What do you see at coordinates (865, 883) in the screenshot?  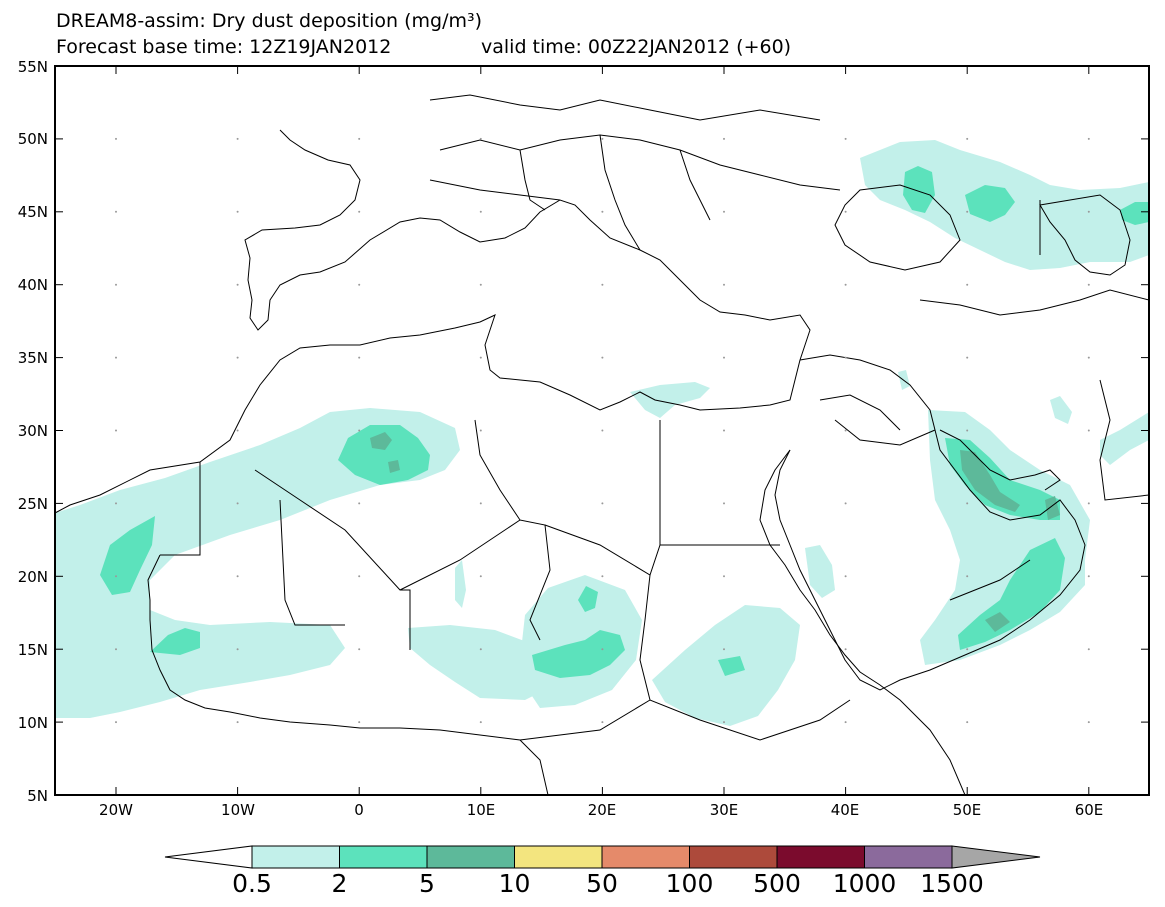 I see `colorbar-label: 1000` at bounding box center [865, 883].